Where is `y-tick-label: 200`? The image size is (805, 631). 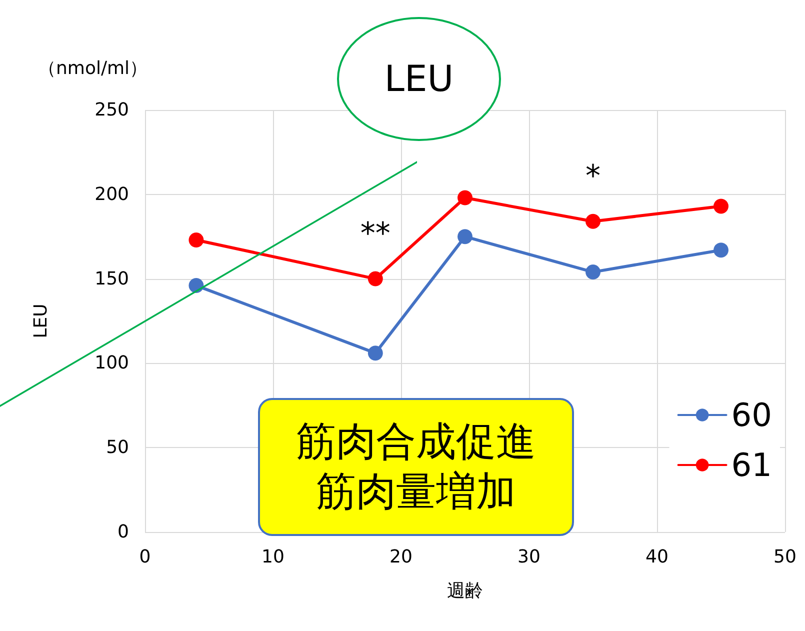 y-tick-label: 200 is located at coordinates (111, 194).